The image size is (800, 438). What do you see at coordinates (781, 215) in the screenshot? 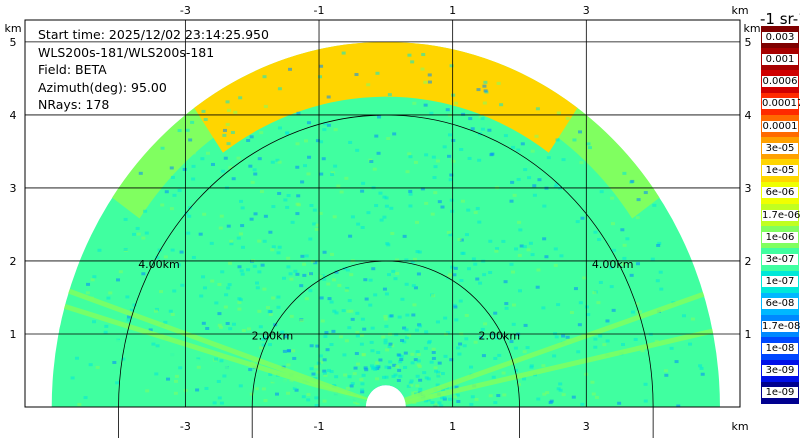
I see `colorbar-label: 1.7e-06` at bounding box center [781, 215].